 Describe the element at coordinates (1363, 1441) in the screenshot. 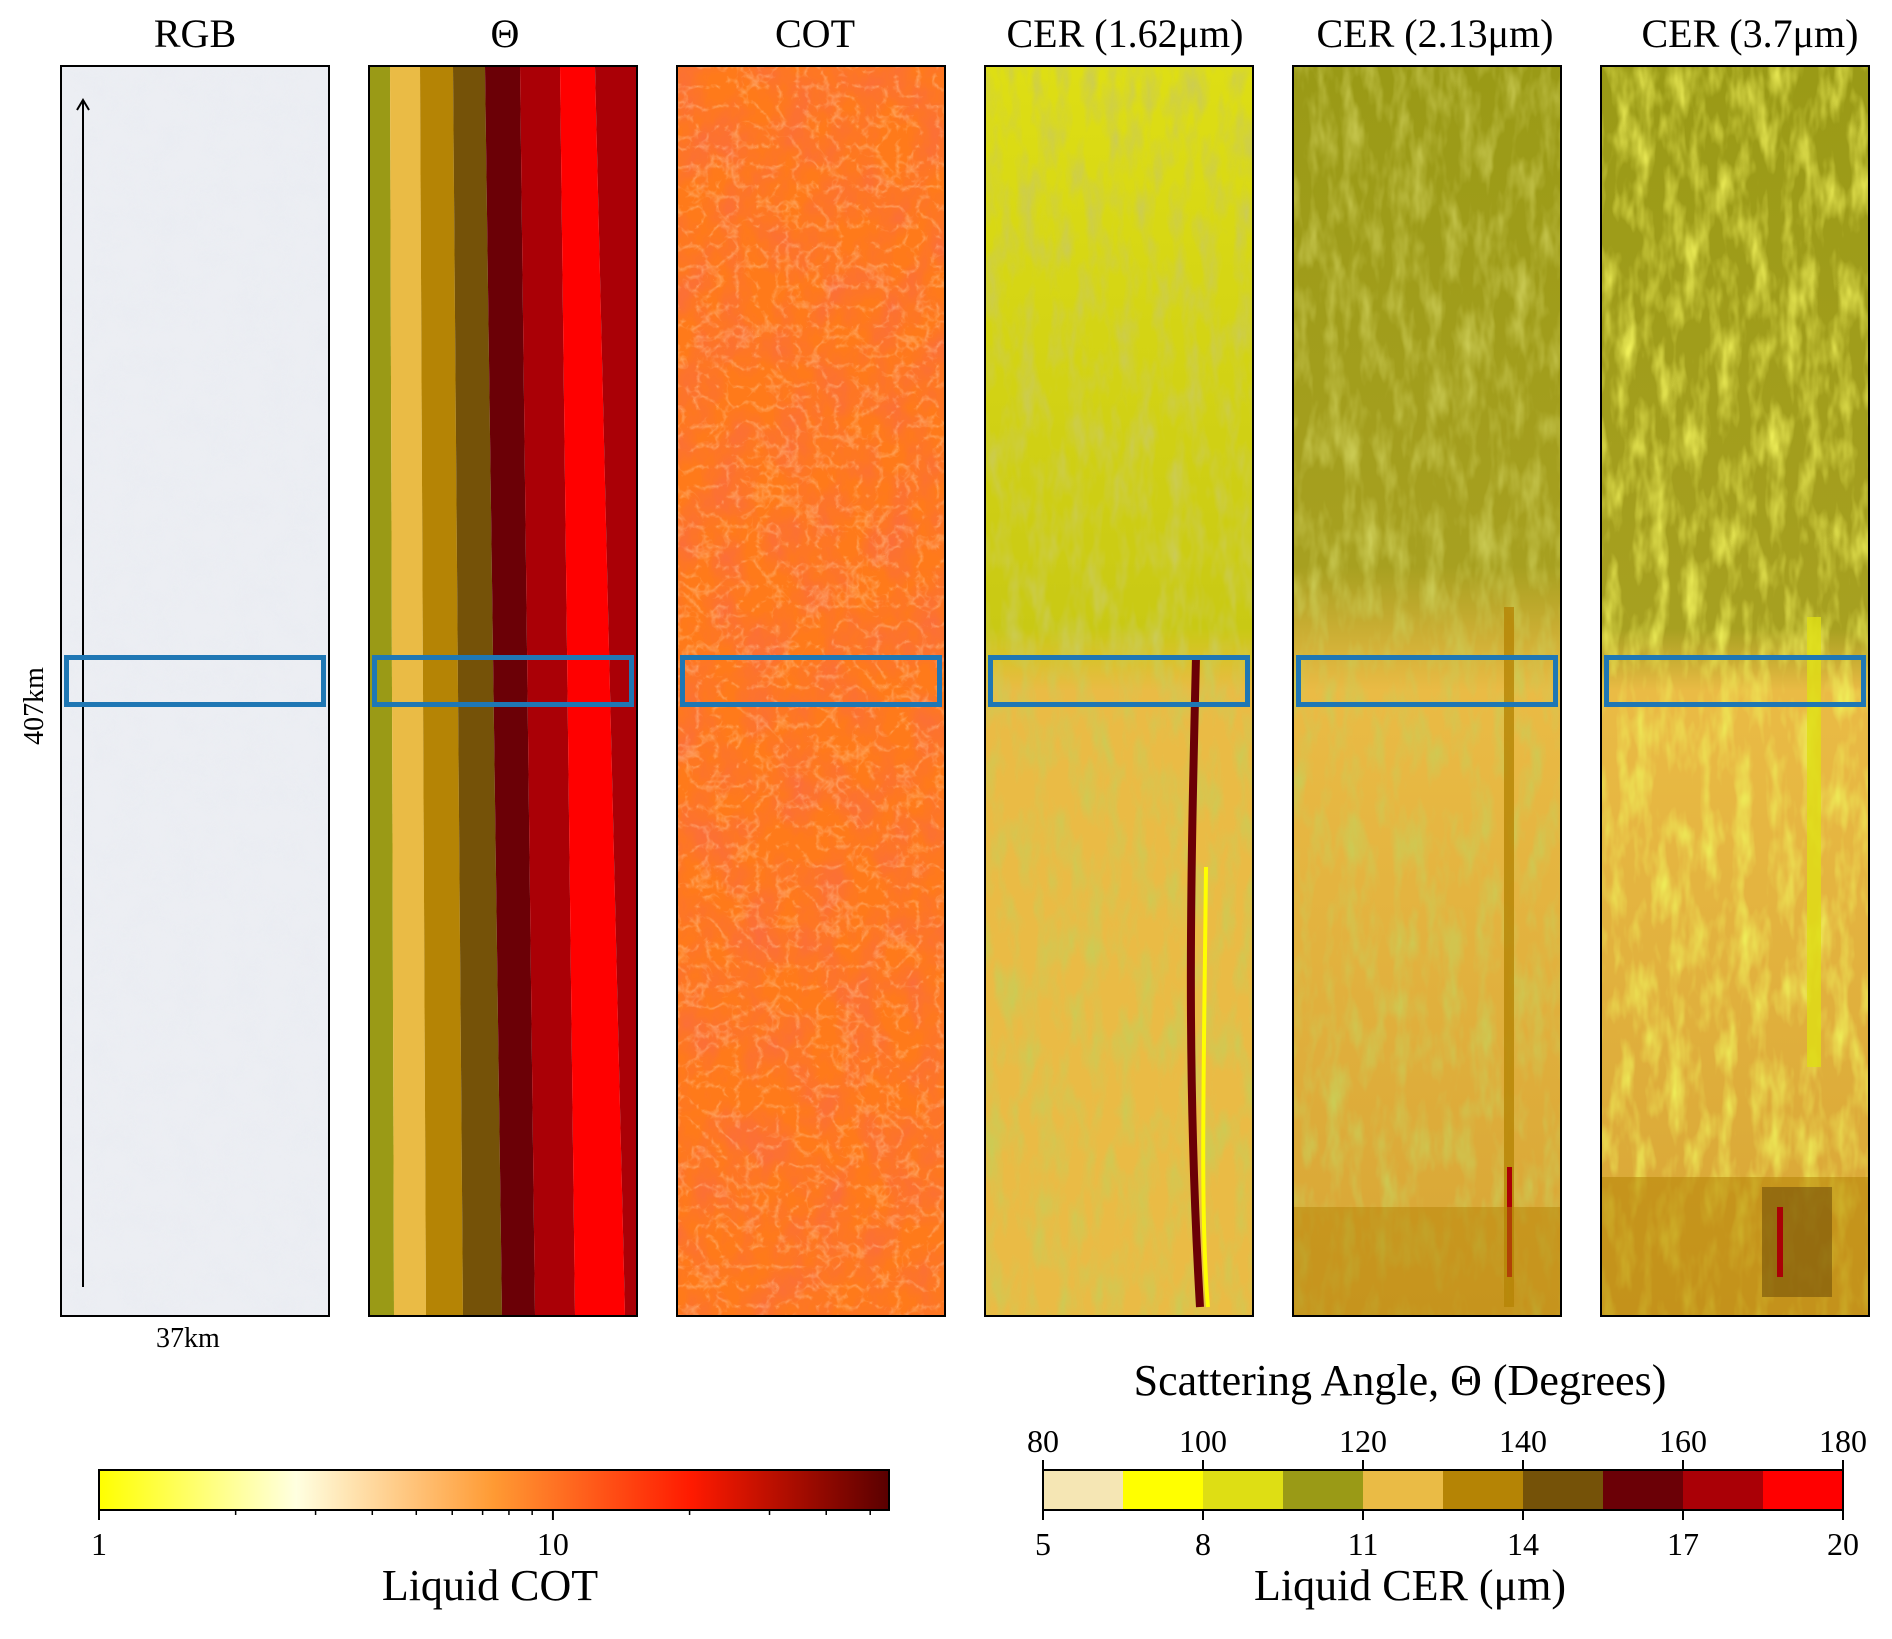

I see `theta-top-tick-label: 120` at that location.